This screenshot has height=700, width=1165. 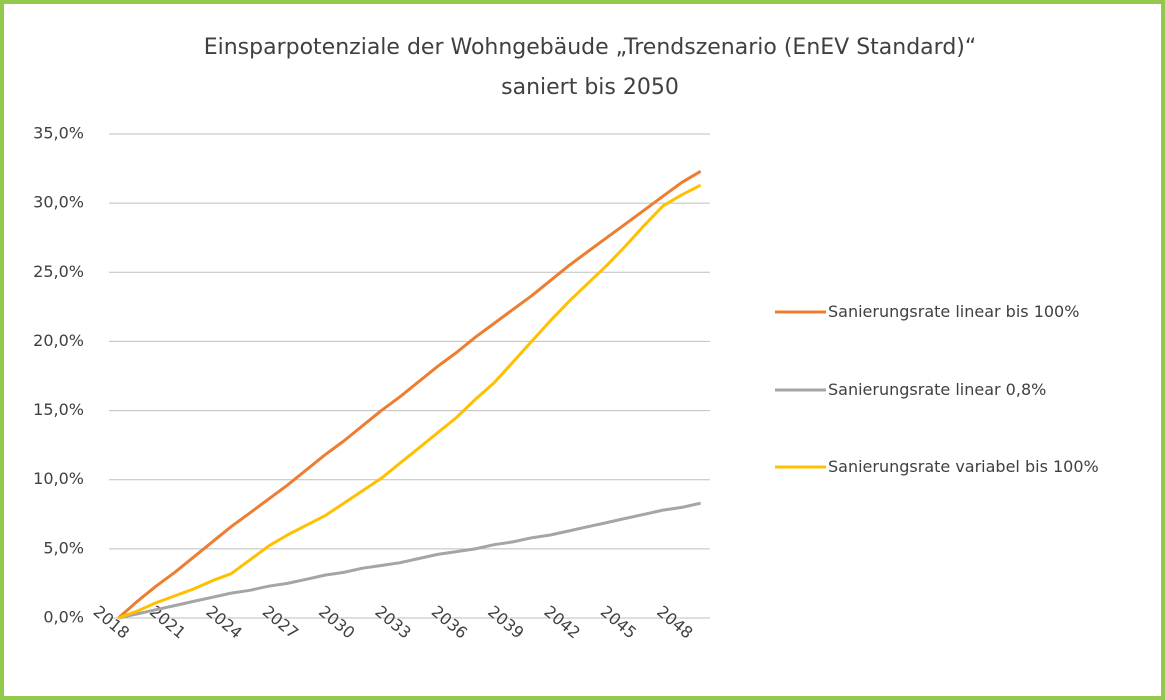 What do you see at coordinates (280, 622) in the screenshot?
I see `x-tick-label: 2027` at bounding box center [280, 622].